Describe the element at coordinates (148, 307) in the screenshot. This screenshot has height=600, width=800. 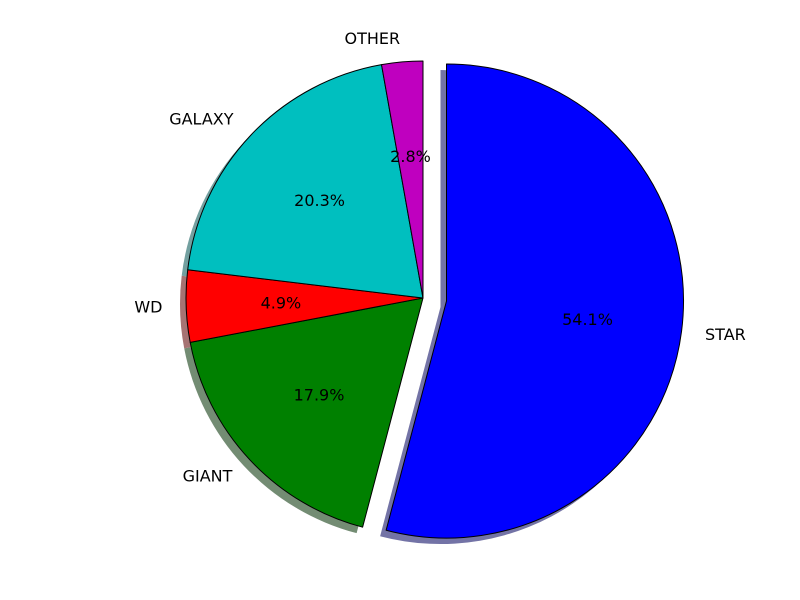
I see `slice-label-wd: WD` at that location.